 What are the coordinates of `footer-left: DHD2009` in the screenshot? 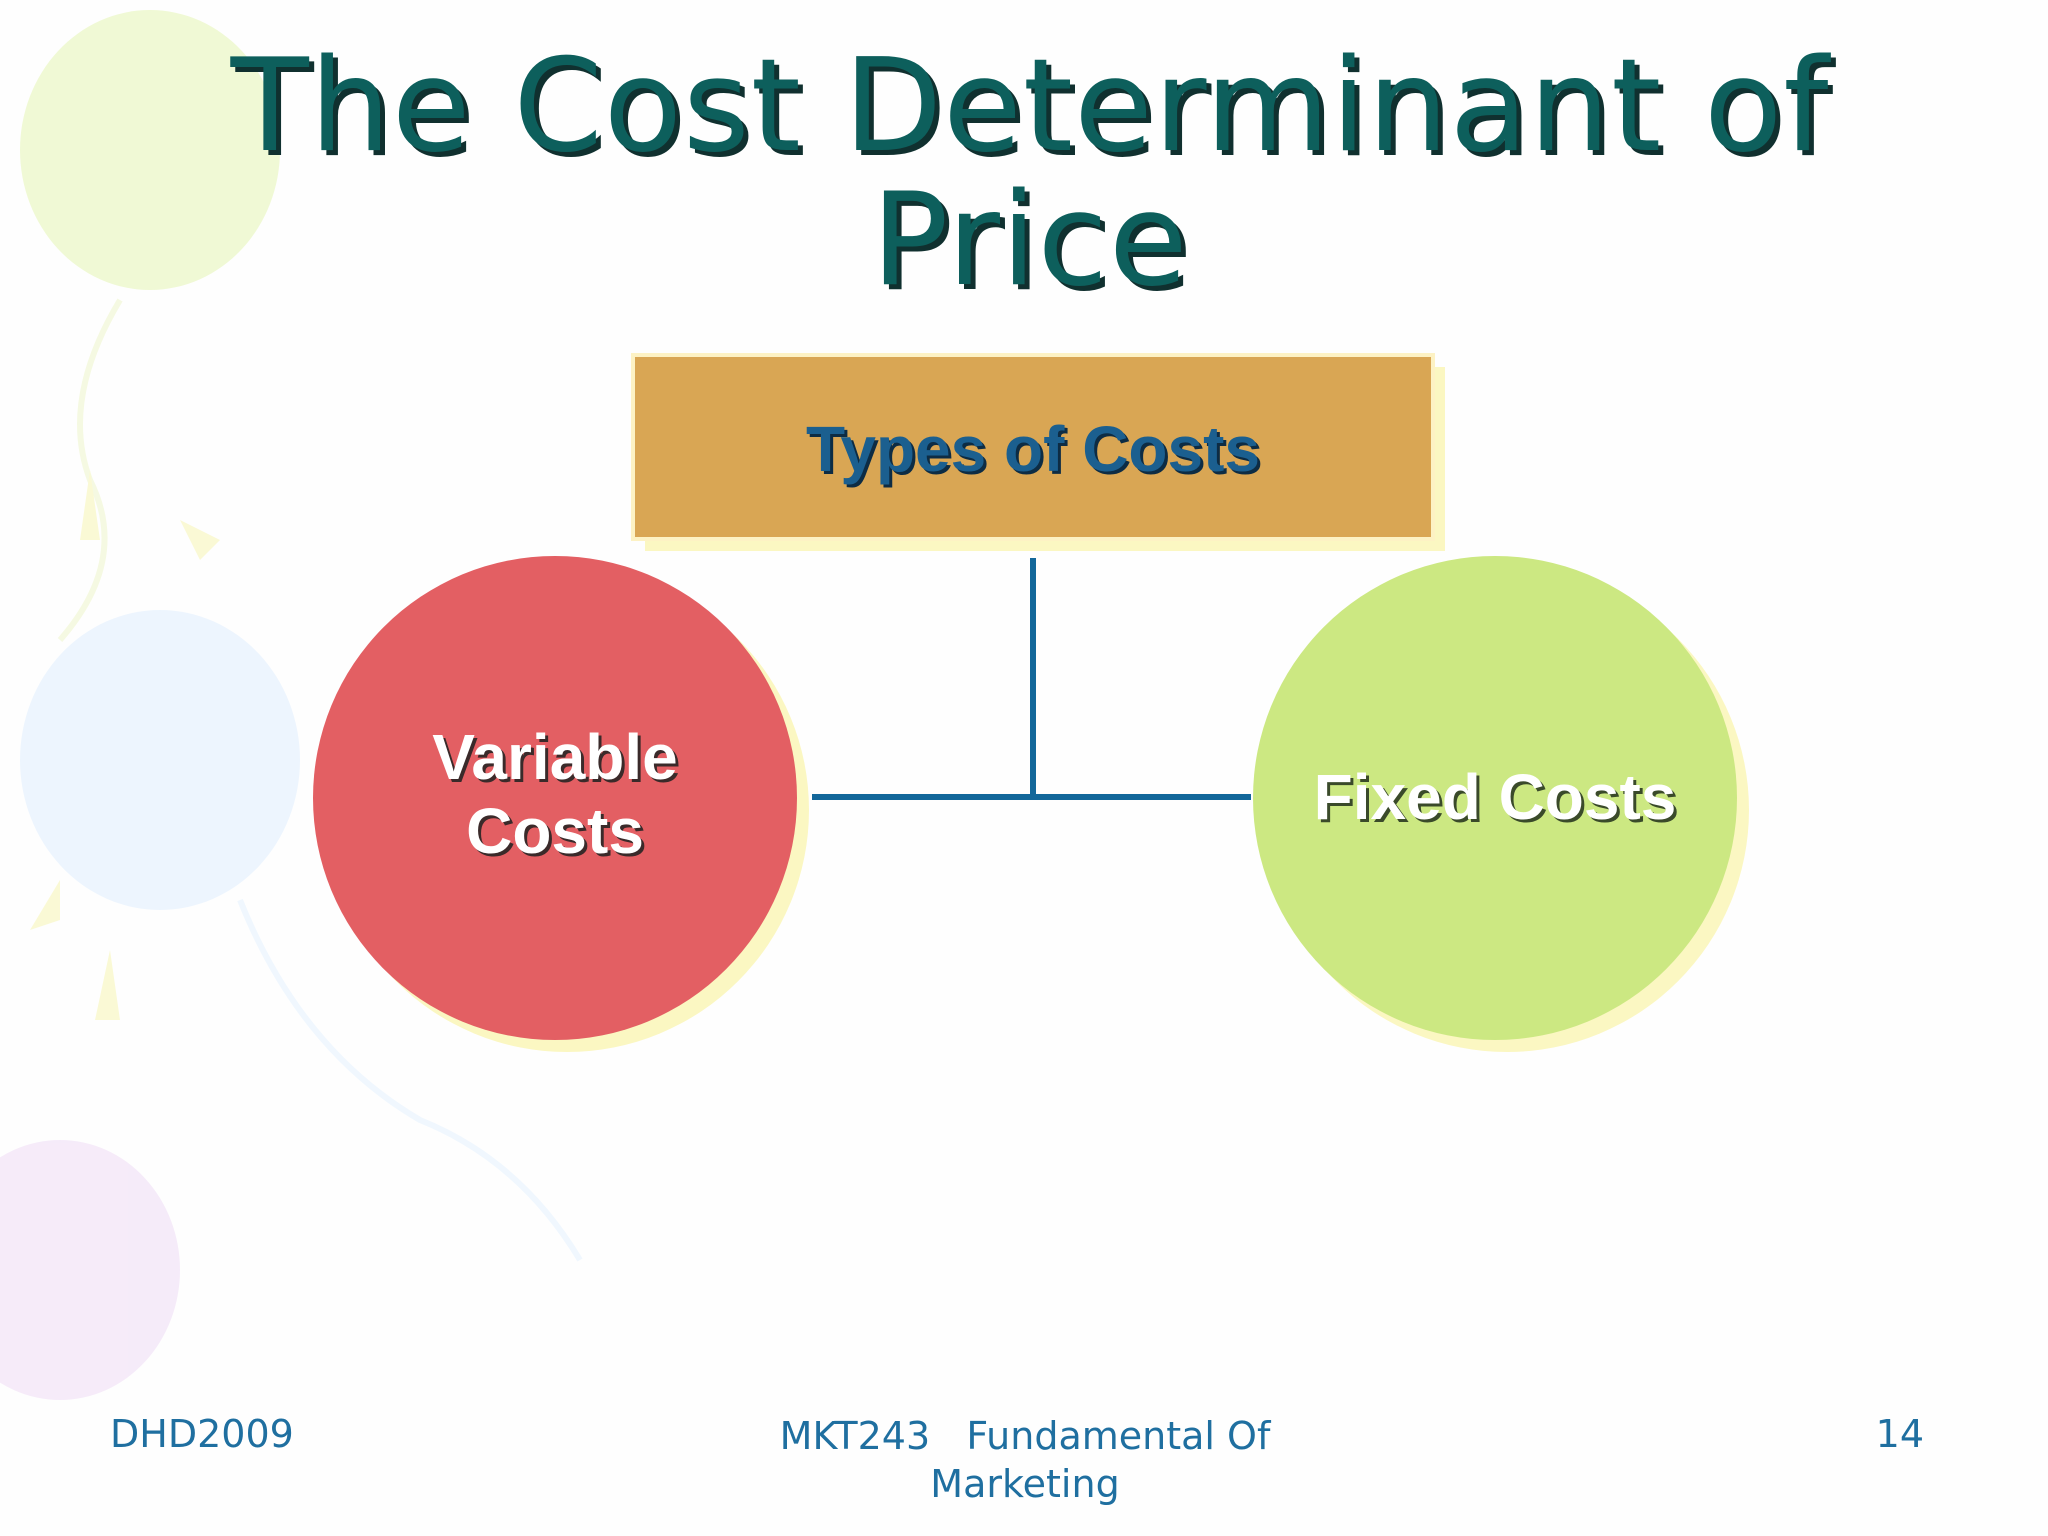 It's located at (202, 1434).